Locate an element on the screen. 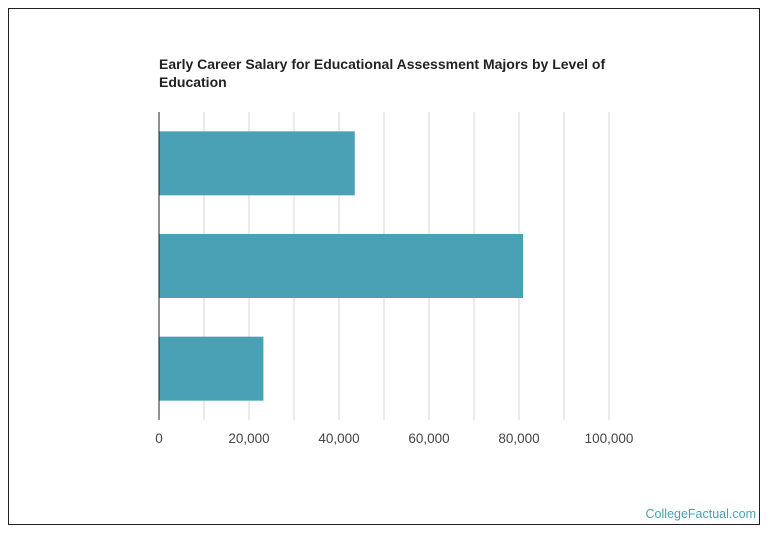 The image size is (770, 536). x-tick-label: 40,000 is located at coordinates (338, 438).